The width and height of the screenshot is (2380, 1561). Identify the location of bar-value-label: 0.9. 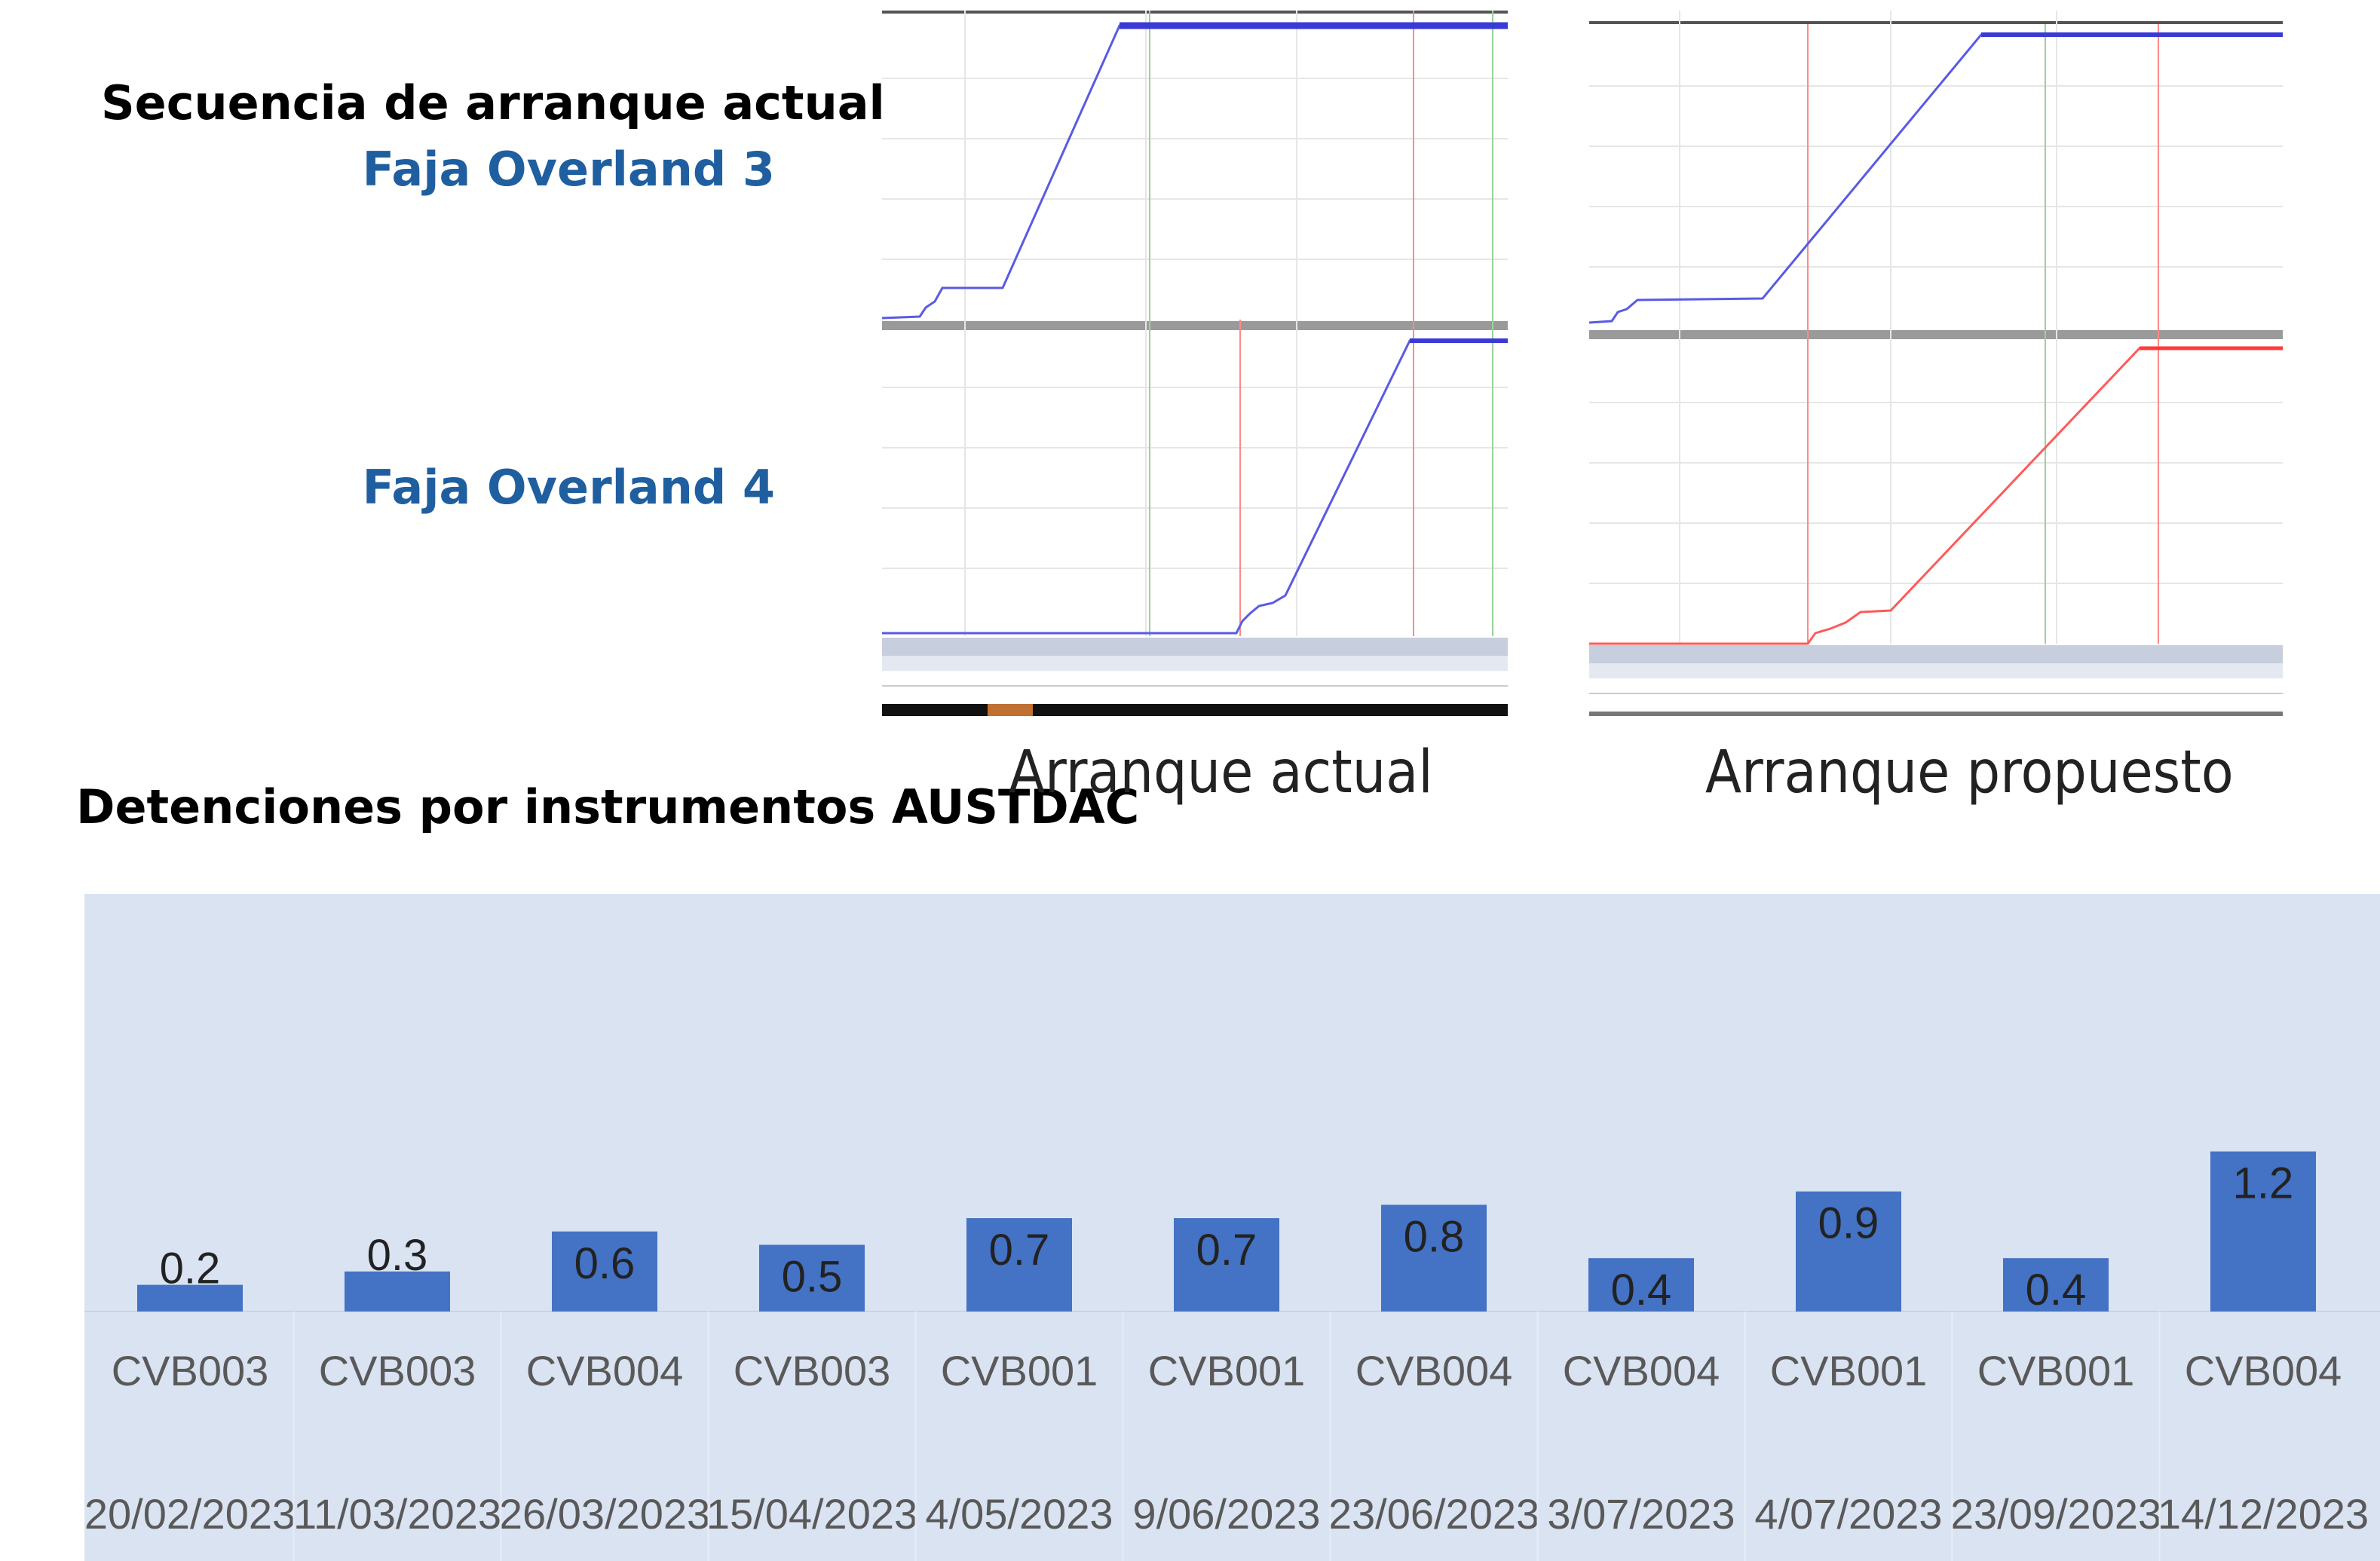
(1848, 1223).